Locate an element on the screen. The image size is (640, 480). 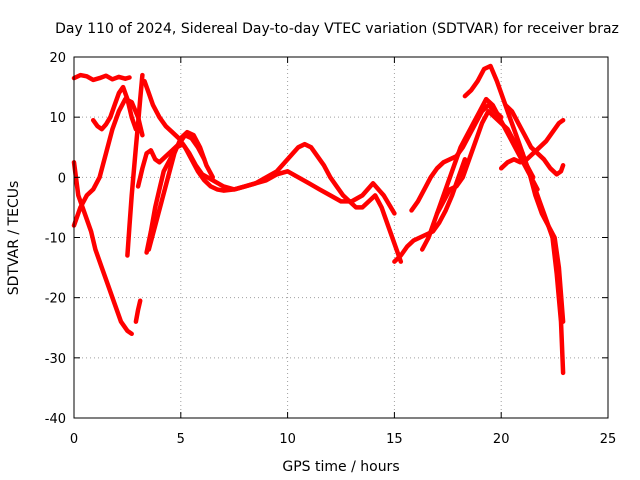
x-tick-label: 25 is located at coordinates (608, 439).